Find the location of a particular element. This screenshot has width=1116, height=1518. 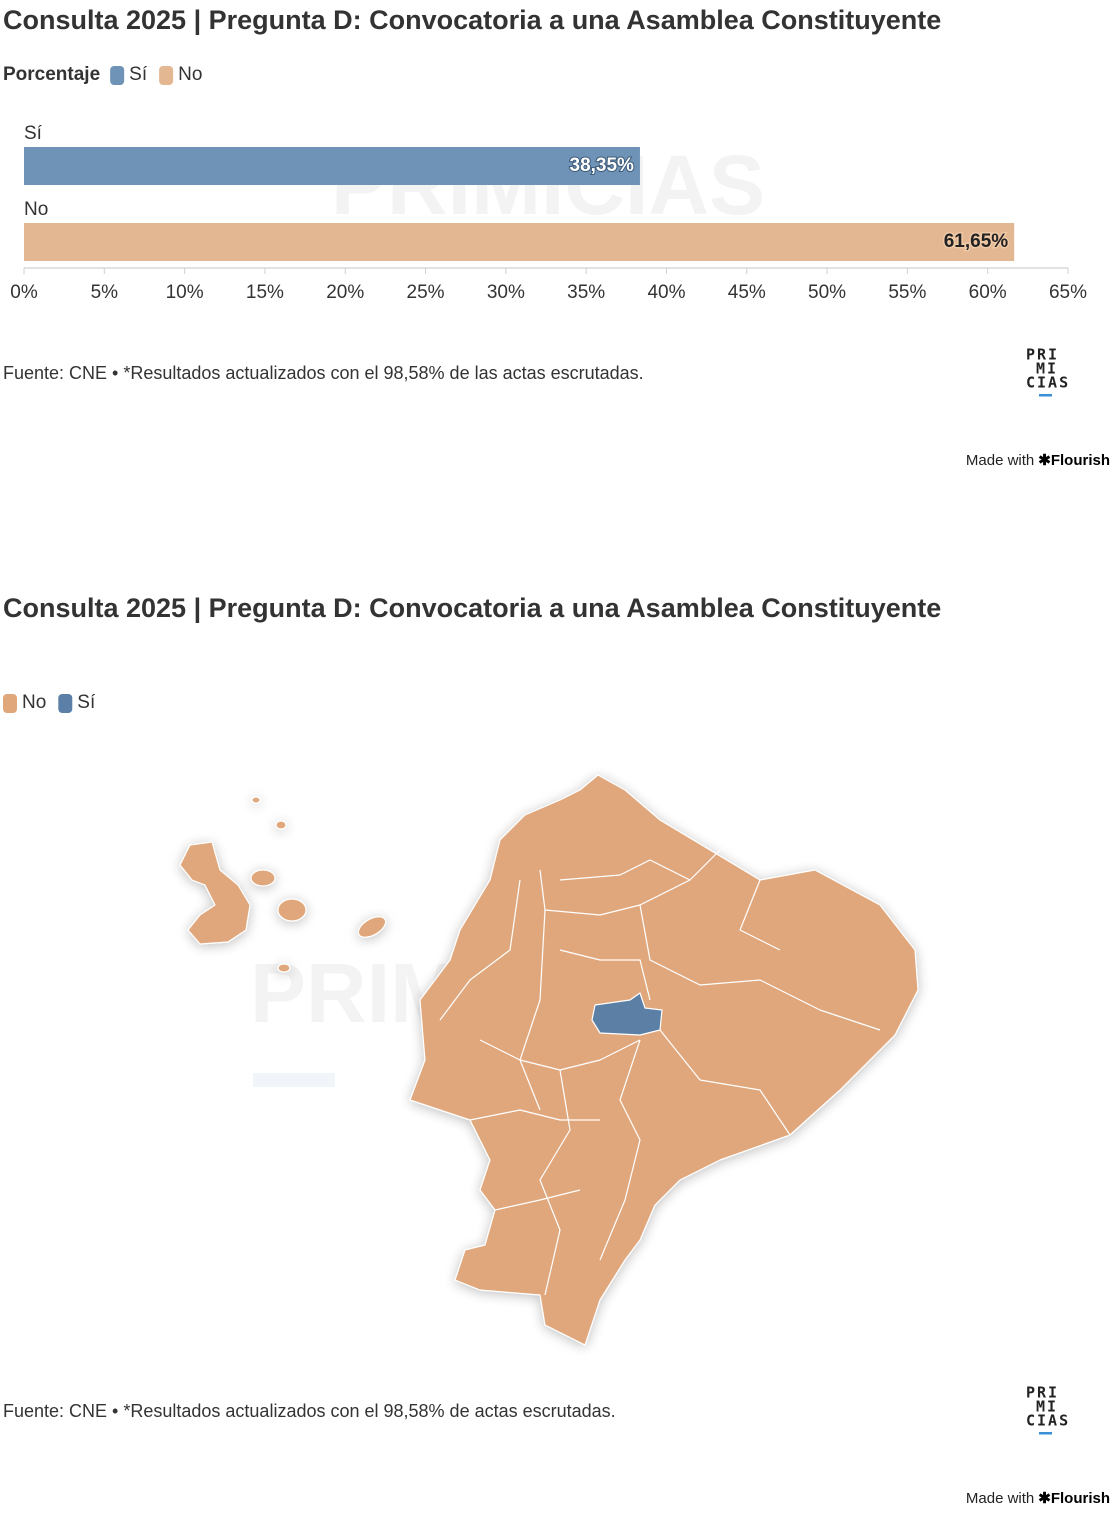

value-label: 61,65% is located at coordinates (976, 241).